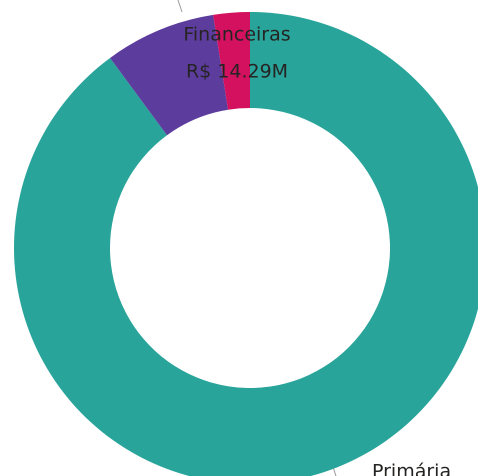 This screenshot has width=478, height=476. What do you see at coordinates (236, 35) in the screenshot?
I see `slice-label: Financeiras` at bounding box center [236, 35].